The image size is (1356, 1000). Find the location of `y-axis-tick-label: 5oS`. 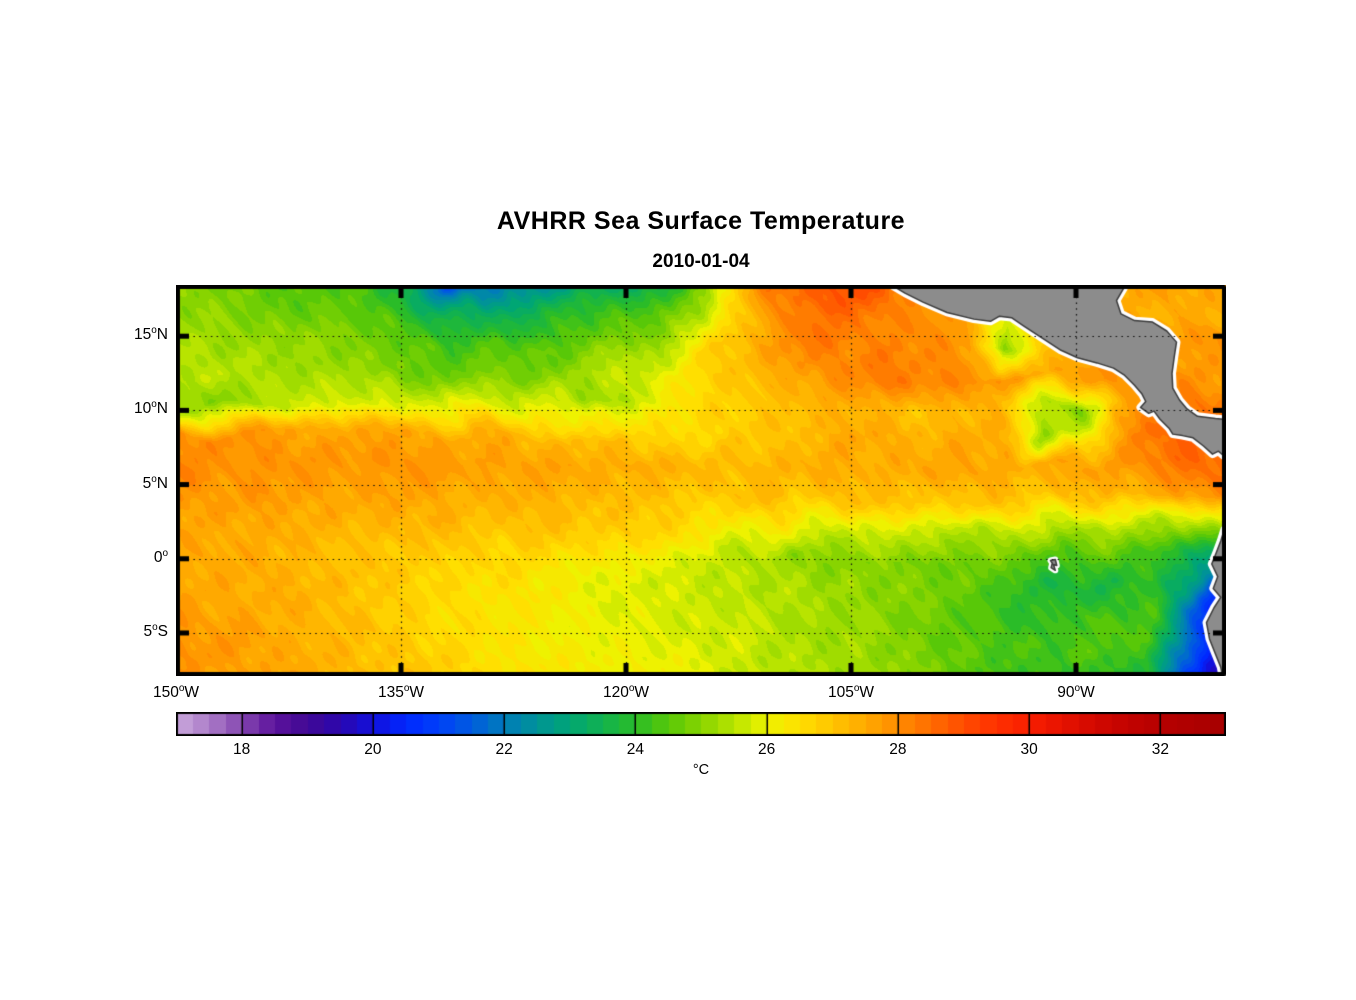

y-axis-tick-label: 5oS is located at coordinates (155, 630).